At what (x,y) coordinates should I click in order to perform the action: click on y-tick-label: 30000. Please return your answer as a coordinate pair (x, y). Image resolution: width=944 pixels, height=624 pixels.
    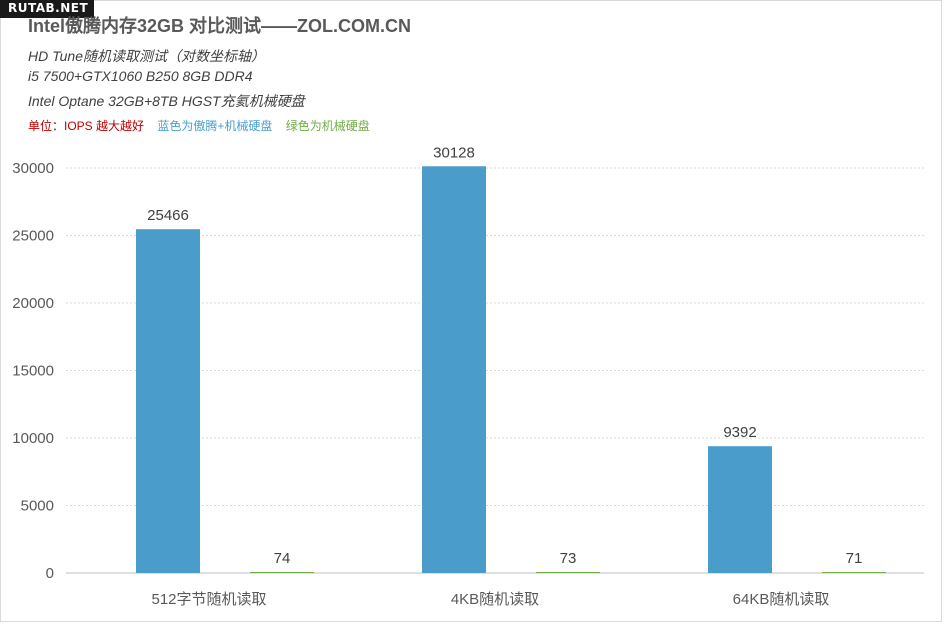
    Looking at the image, I should click on (33, 168).